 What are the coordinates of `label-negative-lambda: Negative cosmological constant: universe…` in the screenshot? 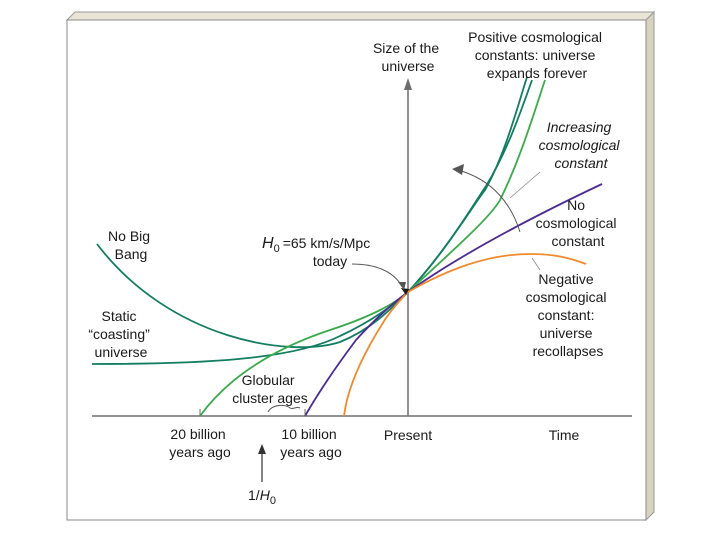 It's located at (568, 315).